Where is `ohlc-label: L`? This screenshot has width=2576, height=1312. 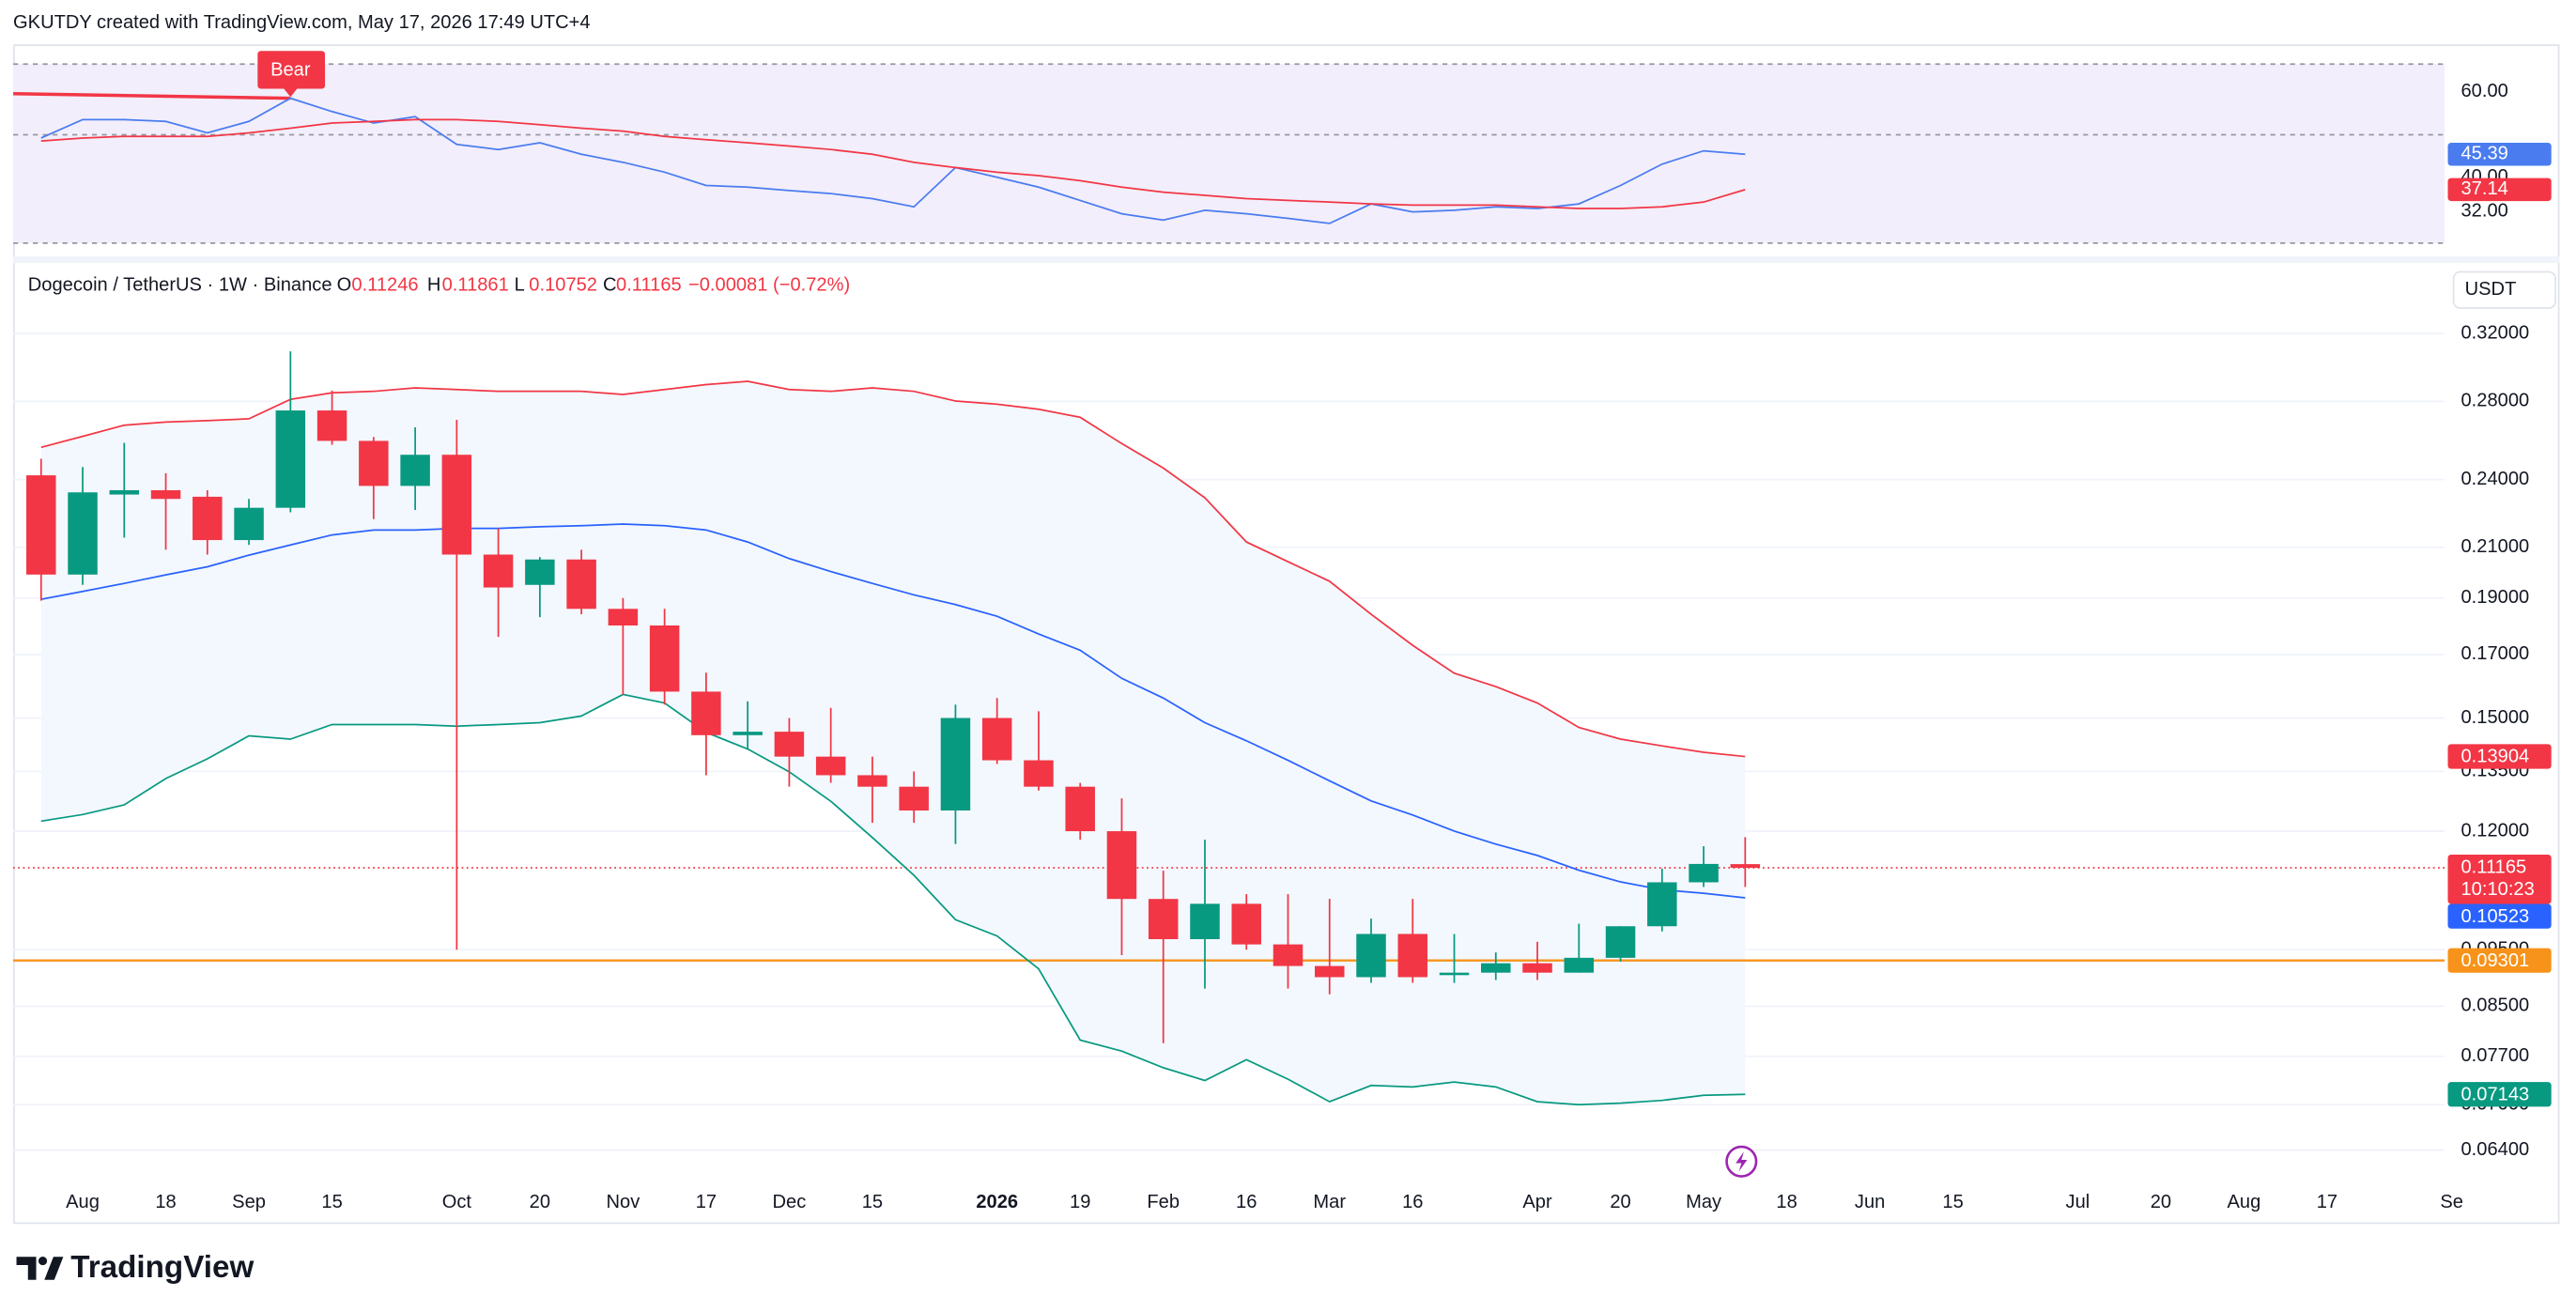 ohlc-label: L is located at coordinates (520, 285).